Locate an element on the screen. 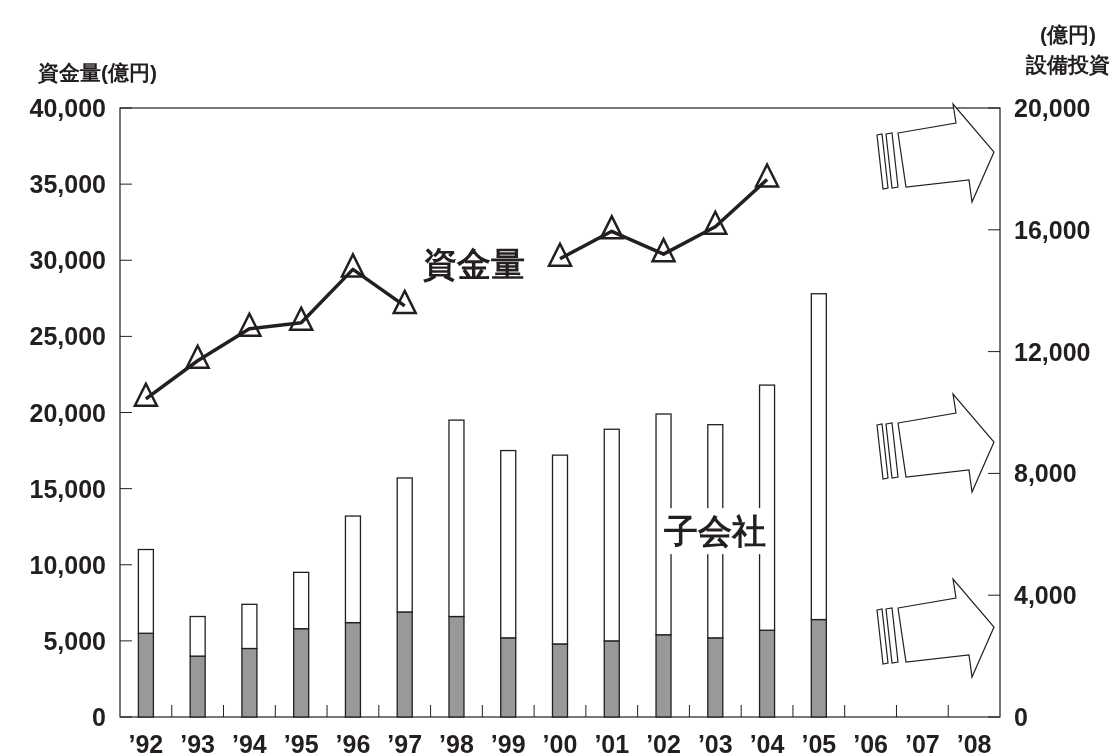 The height and width of the screenshot is (755, 1117). x-tick-label: ’98 is located at coordinates (456, 742).